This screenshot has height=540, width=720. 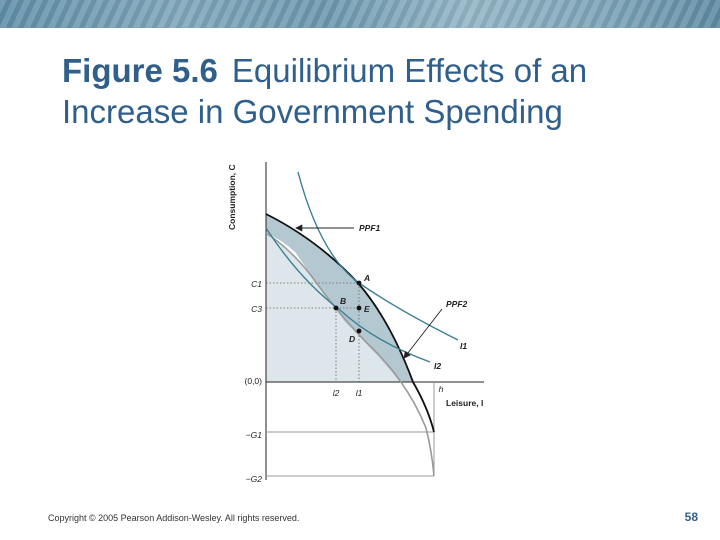 I want to click on label-point-d: D, so click(x=352, y=339).